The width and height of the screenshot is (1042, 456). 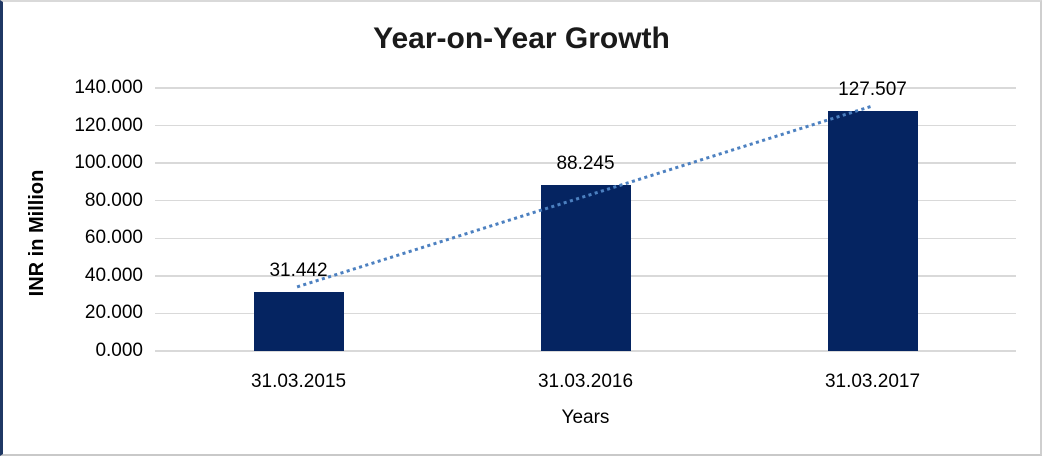 What do you see at coordinates (521, 38) in the screenshot?
I see `chart-title: Year-on-Year Growth` at bounding box center [521, 38].